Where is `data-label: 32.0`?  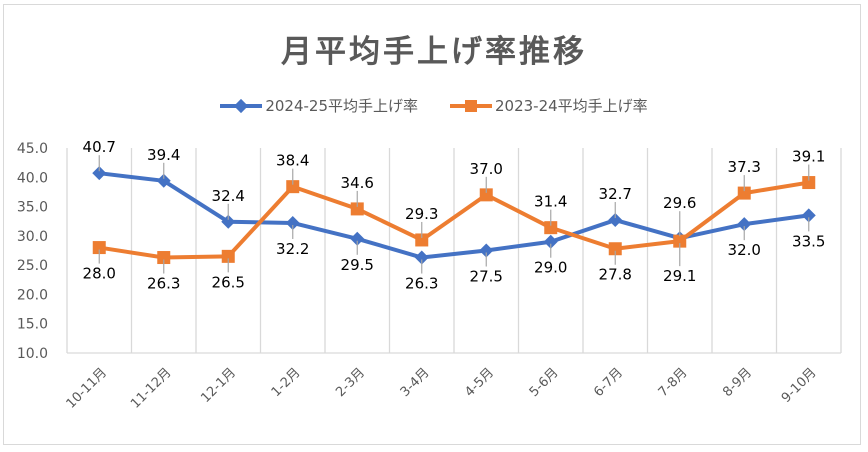
data-label: 32.0 is located at coordinates (744, 250).